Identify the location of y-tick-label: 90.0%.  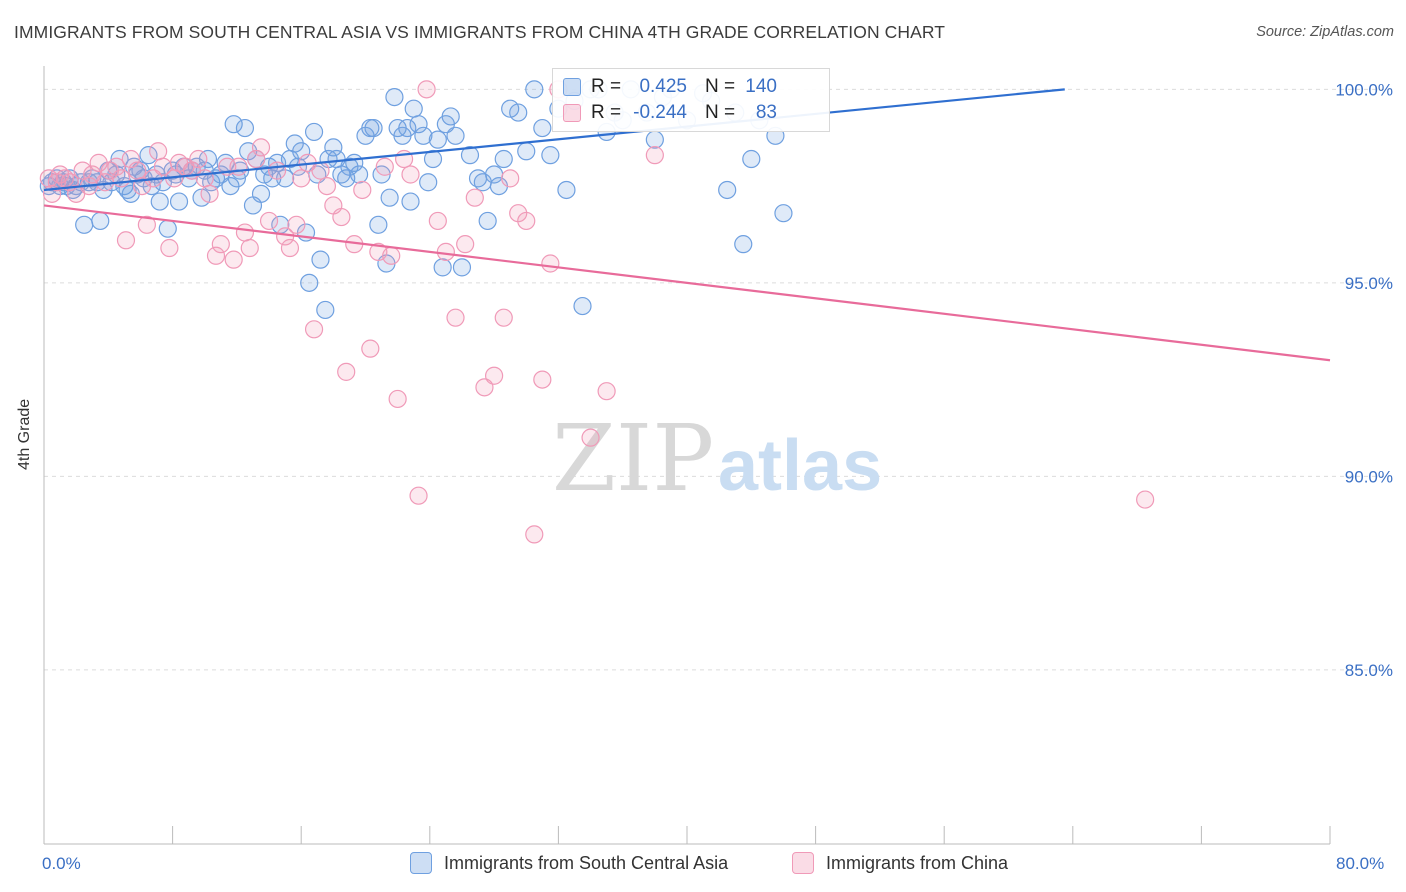
(1369, 476).